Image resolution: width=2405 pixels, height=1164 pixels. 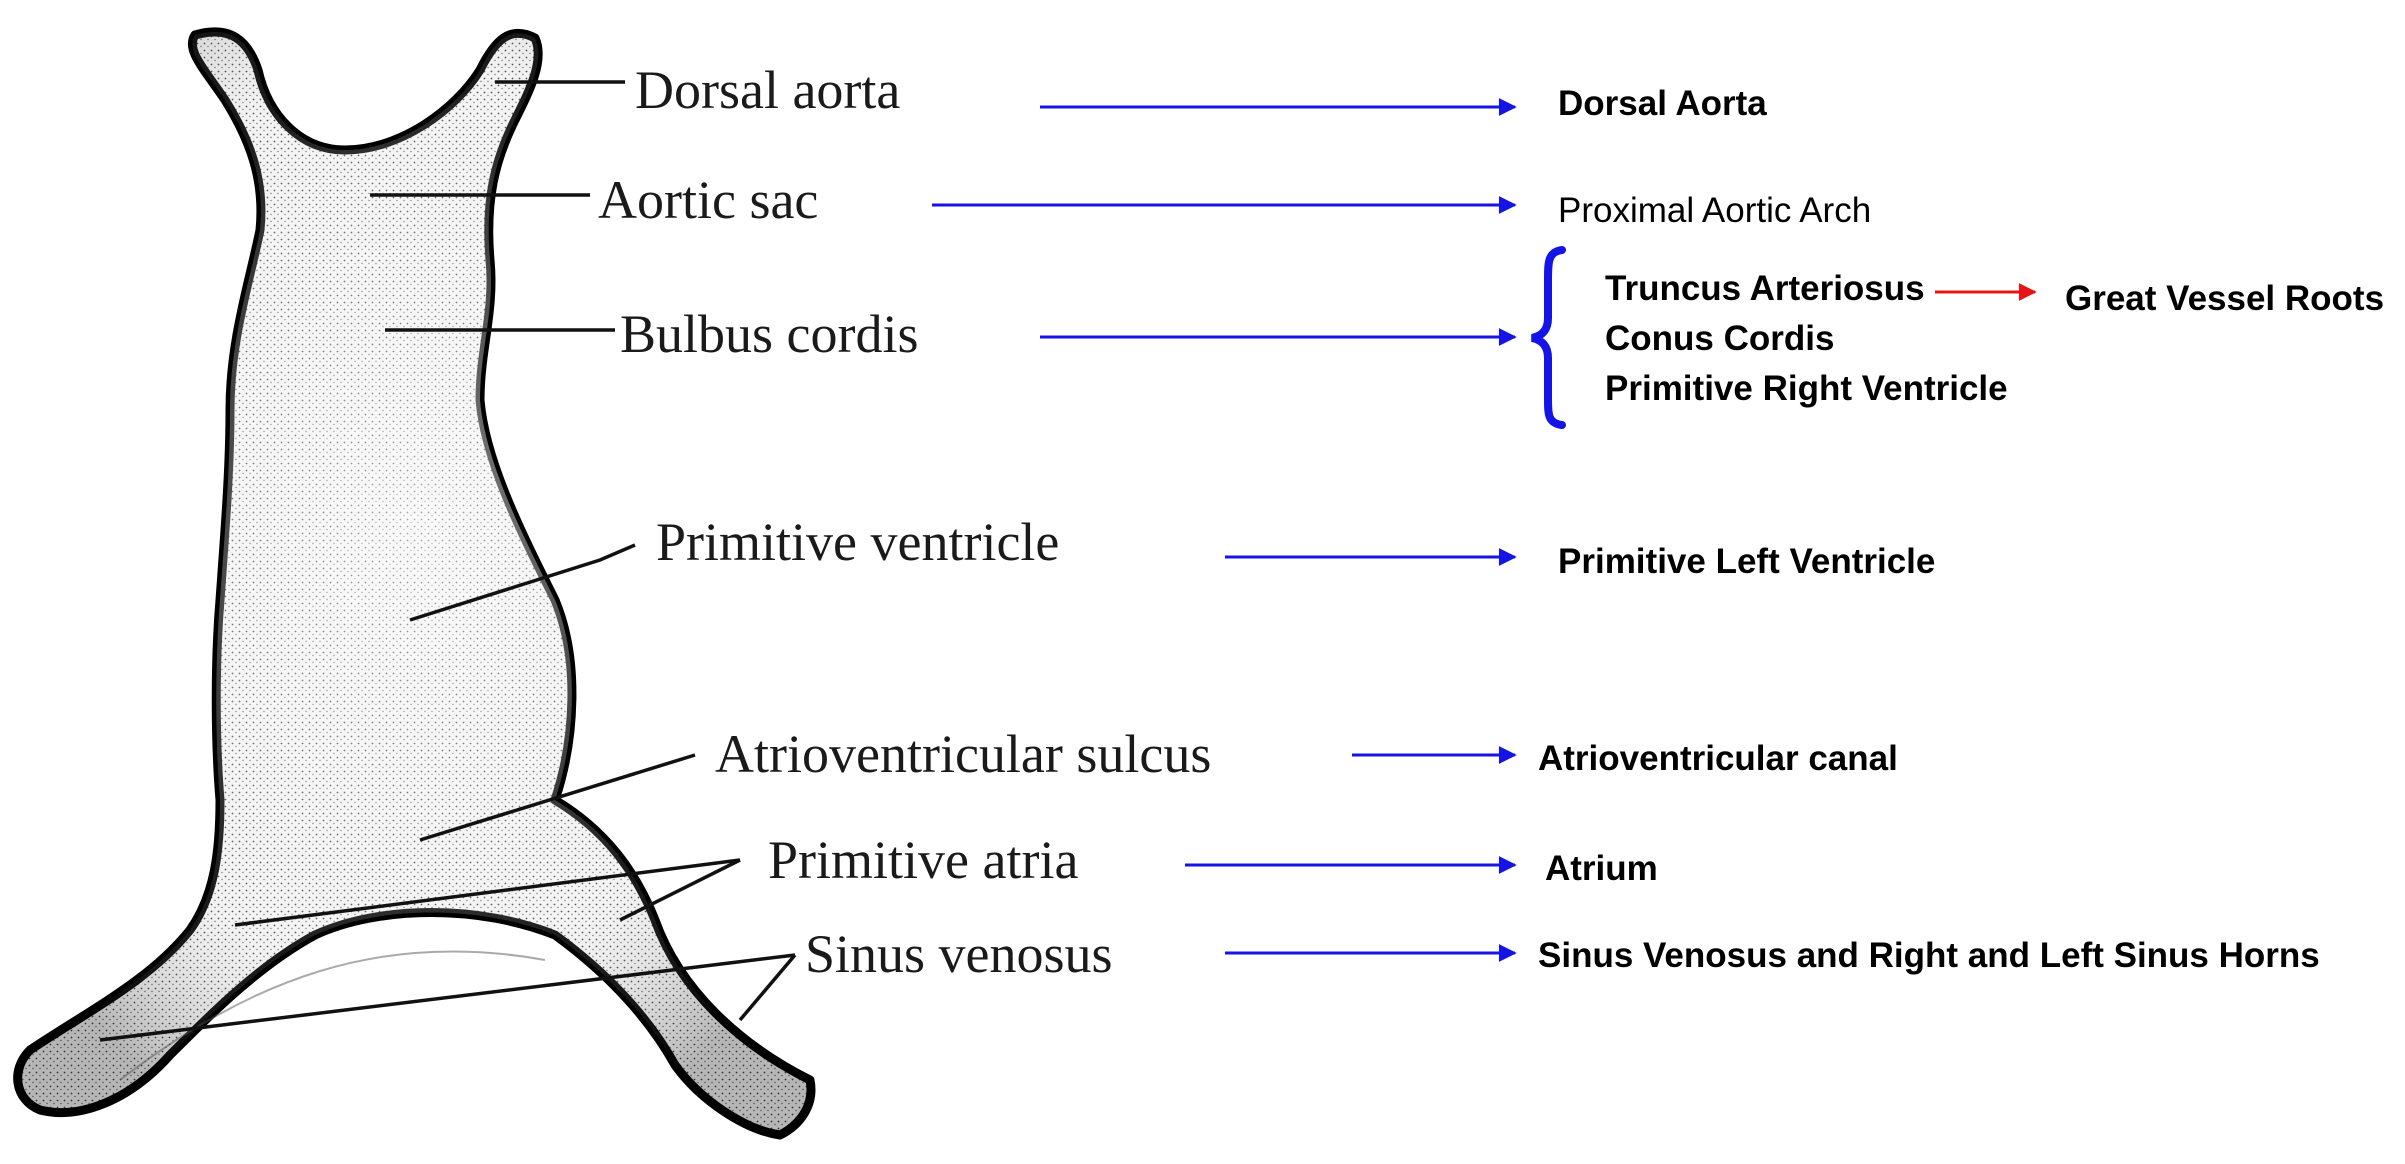 I want to click on label-dorsal-aorta: Dorsal aorta, so click(x=767, y=90).